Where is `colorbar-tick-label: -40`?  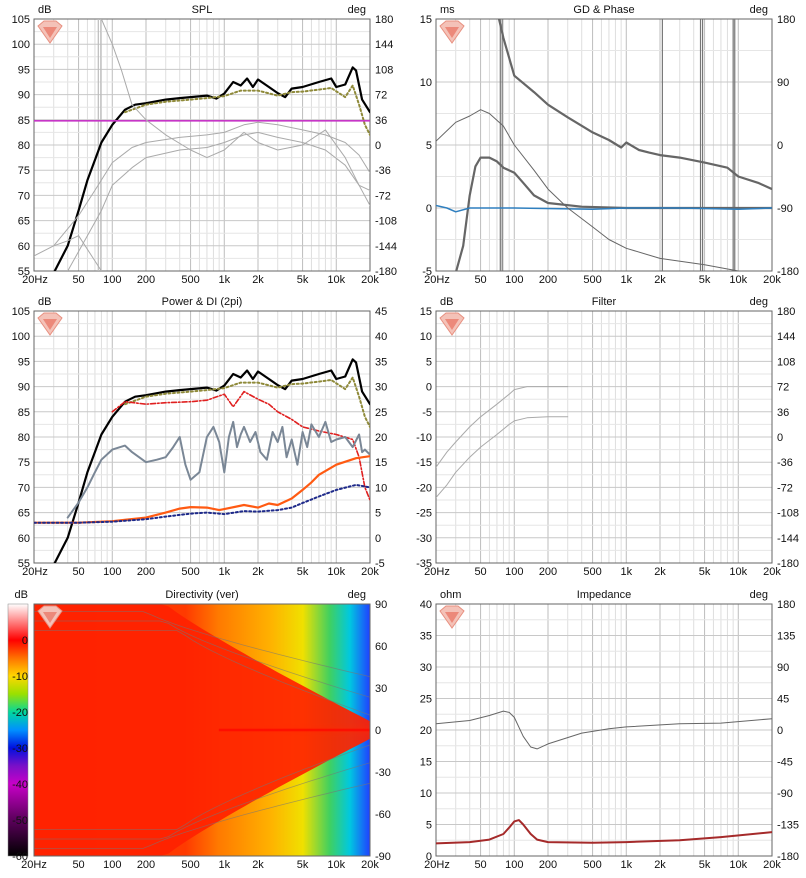
colorbar-tick-label: -40 is located at coordinates (20, 785).